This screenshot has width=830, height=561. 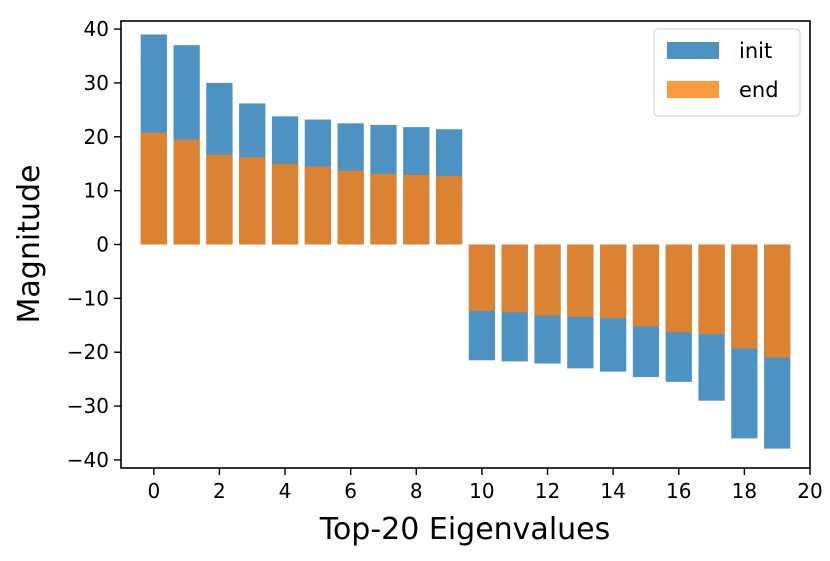 What do you see at coordinates (102, 245) in the screenshot?
I see `y-tick-label-0: 0` at bounding box center [102, 245].